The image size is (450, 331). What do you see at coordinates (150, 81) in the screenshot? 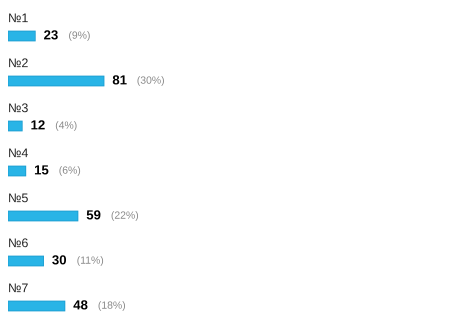
I see `text: (30%)` at bounding box center [150, 81].